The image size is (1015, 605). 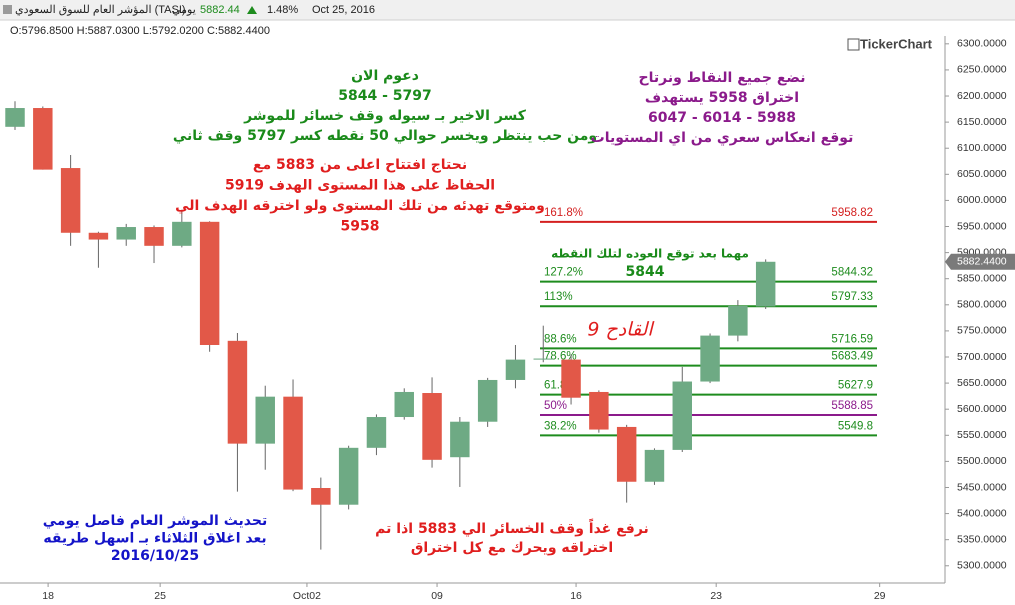 I want to click on x-tick-label: 09, so click(x=437, y=596).